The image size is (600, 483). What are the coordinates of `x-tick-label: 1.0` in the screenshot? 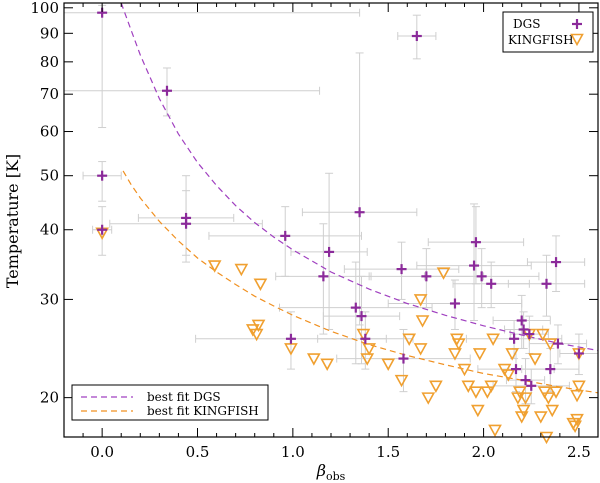 It's located at (293, 452).